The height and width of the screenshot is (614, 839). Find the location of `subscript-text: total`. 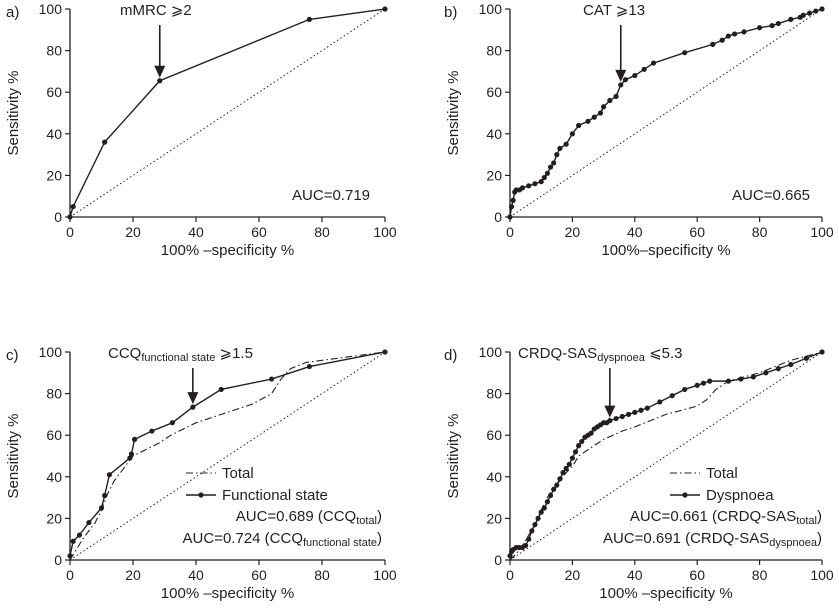

subscript-text: total is located at coordinates (806, 521).